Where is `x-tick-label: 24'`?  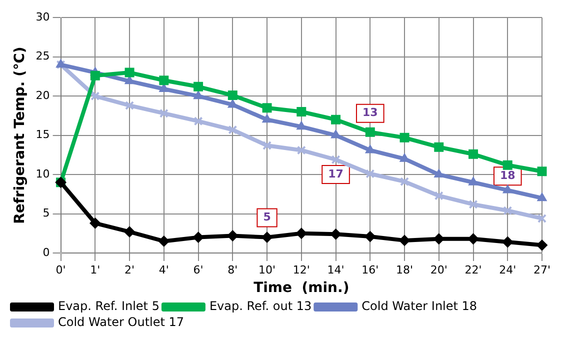 x-tick-label: 24' is located at coordinates (507, 269).